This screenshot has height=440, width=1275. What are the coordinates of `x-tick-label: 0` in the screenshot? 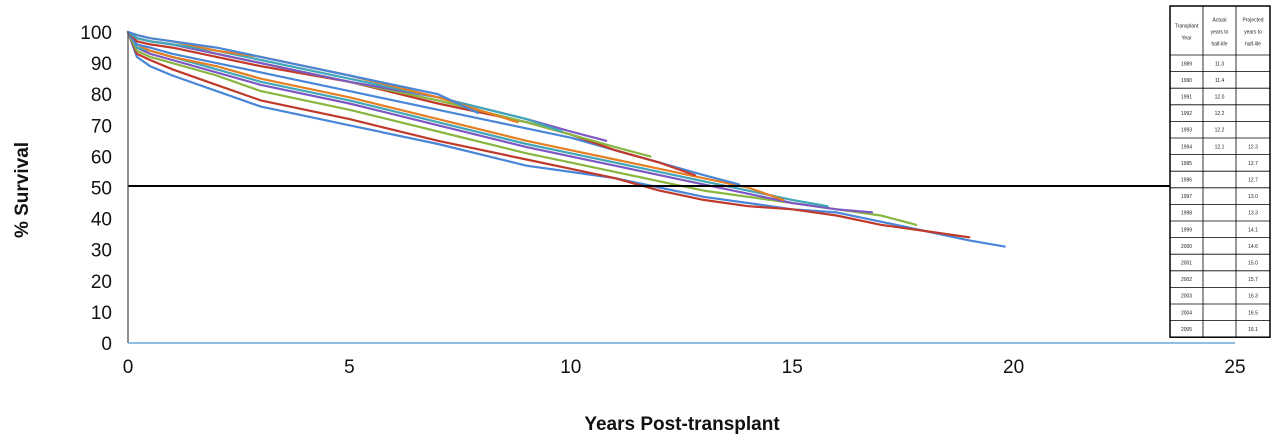 It's located at (128, 367).